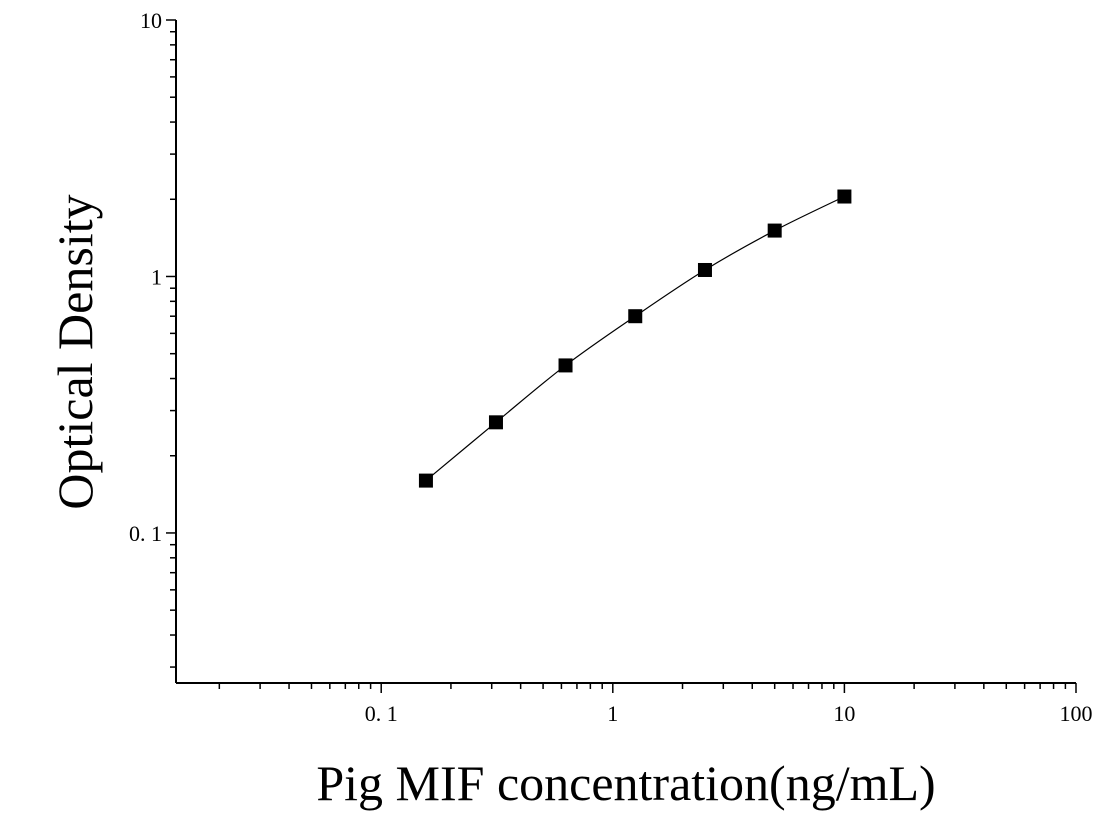 This screenshot has height=820, width=1116. What do you see at coordinates (625, 783) in the screenshot?
I see `x-axis-title: Pig MIF concentration(ng/mL)` at bounding box center [625, 783].